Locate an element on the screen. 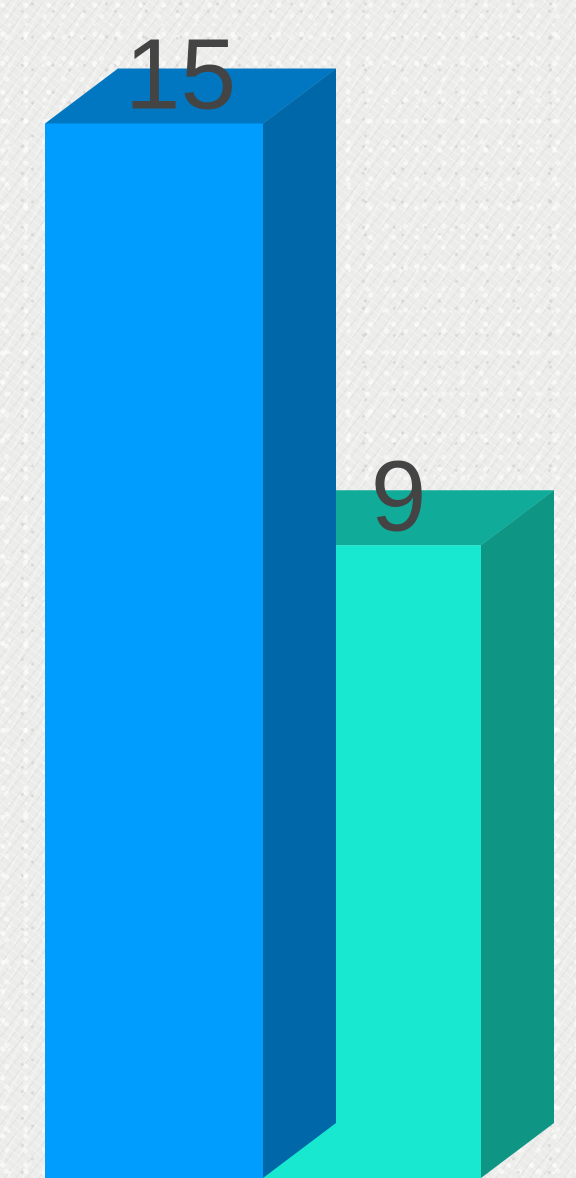 The height and width of the screenshot is (1178, 576). data-label-1: 15 is located at coordinates (180, 75).